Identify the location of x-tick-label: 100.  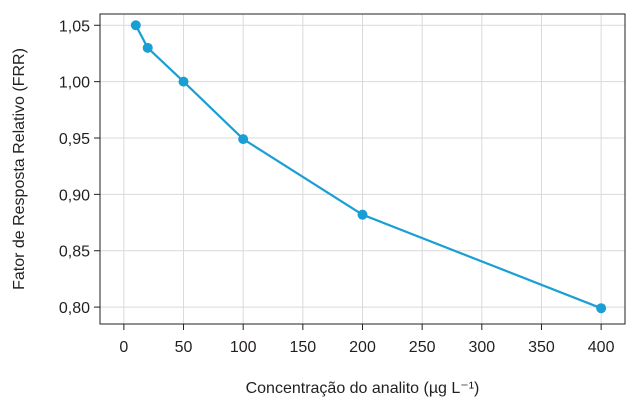
(243, 347).